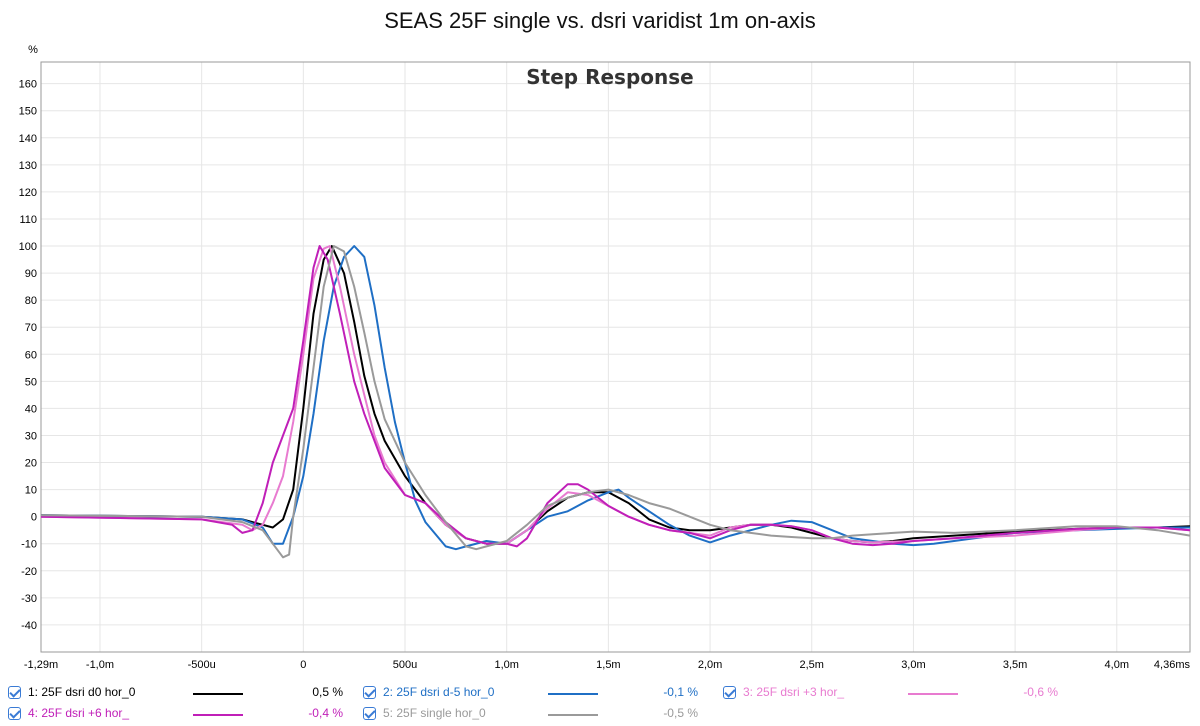 Image resolution: width=1200 pixels, height=726 pixels. What do you see at coordinates (28, 247) in the screenshot?
I see `y-tick-label: 100` at bounding box center [28, 247].